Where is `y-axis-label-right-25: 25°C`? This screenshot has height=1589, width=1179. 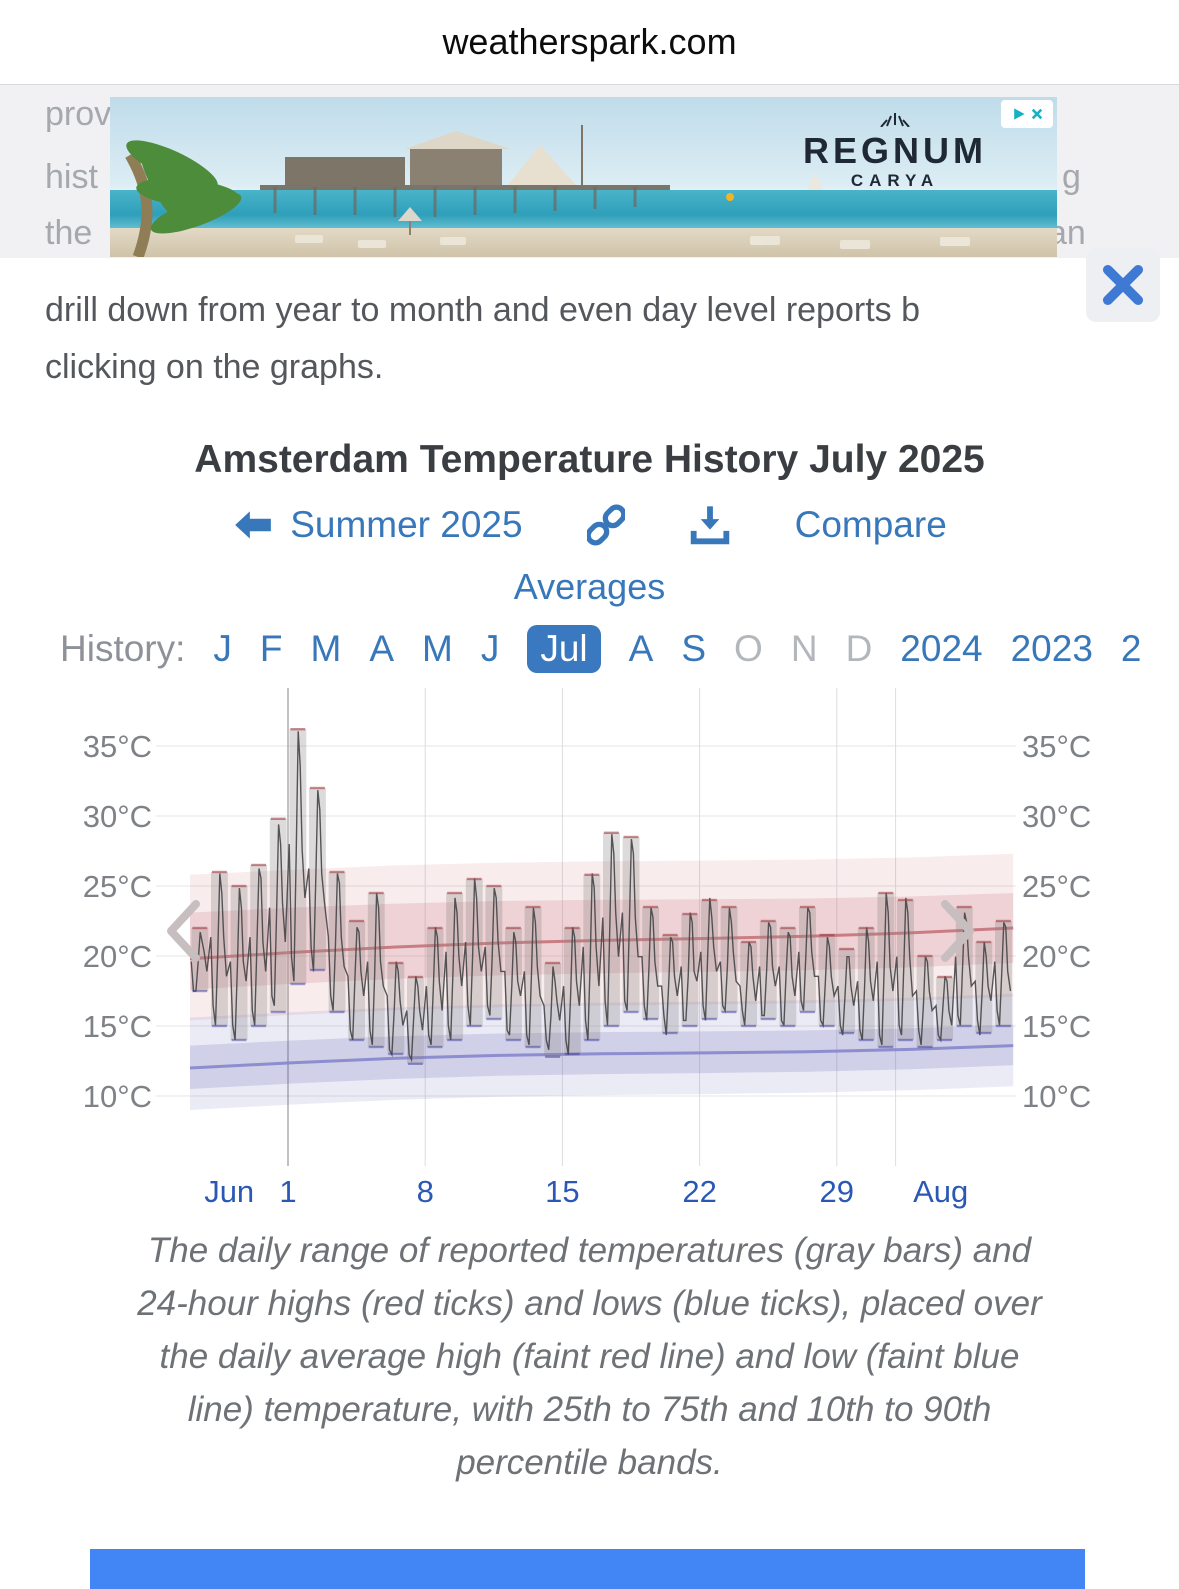
y-axis-label-right-25: 25°C is located at coordinates (1057, 886).